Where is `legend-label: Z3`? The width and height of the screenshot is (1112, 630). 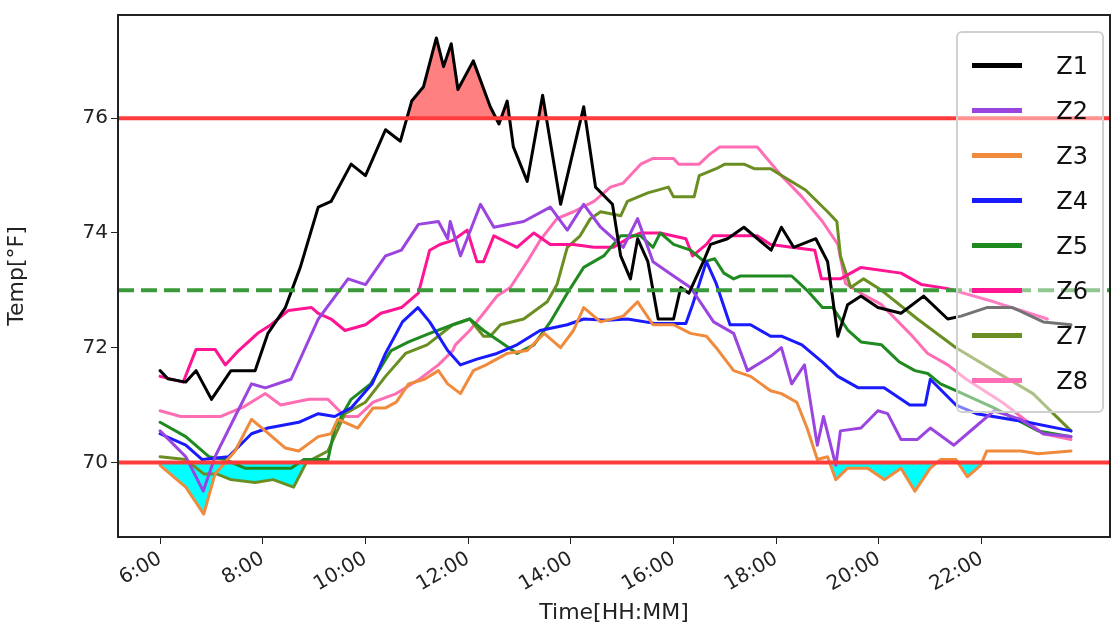 legend-label: Z3 is located at coordinates (1072, 155).